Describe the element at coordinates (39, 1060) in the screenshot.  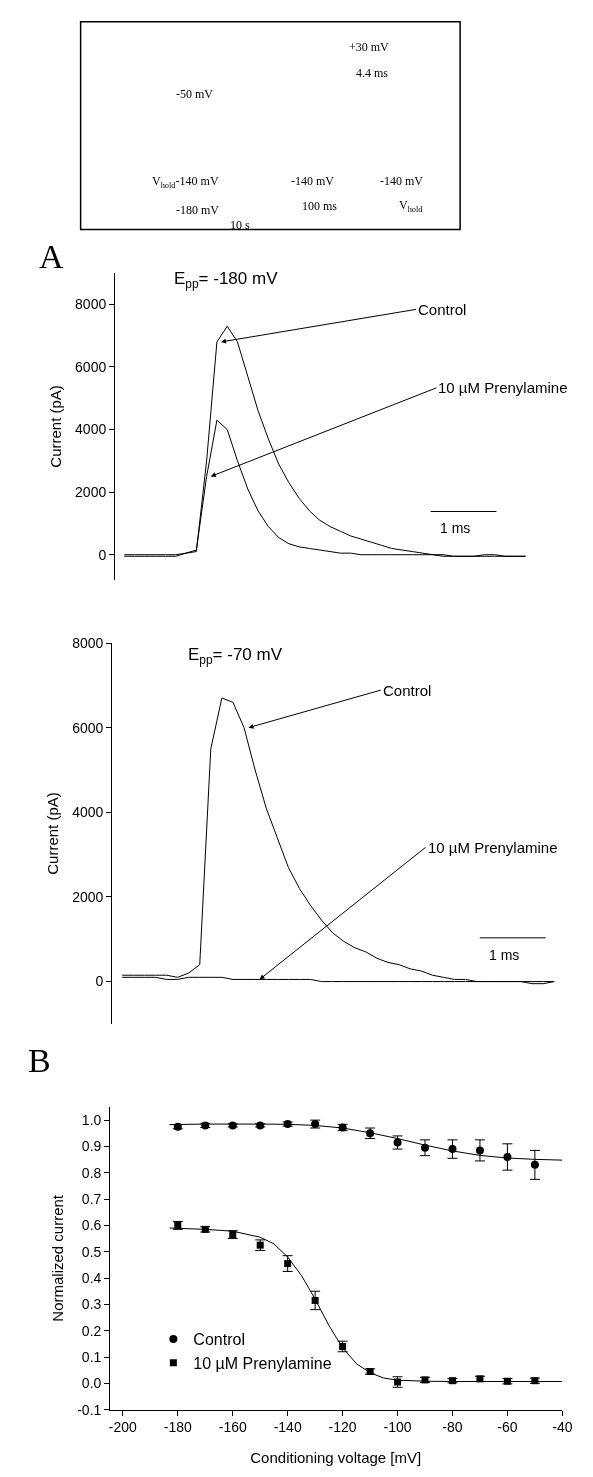
I see `text: B` at that location.